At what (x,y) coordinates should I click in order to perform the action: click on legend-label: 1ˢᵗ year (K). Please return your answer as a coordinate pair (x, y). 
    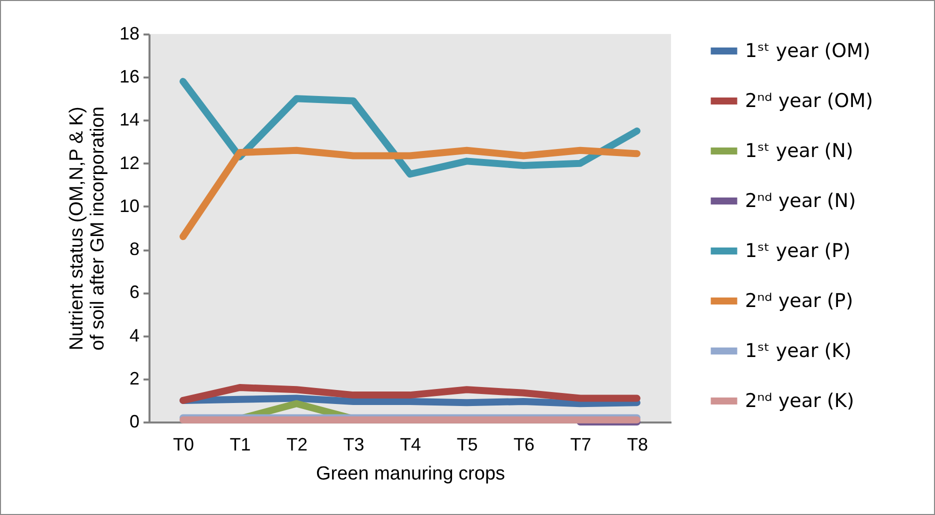
    Looking at the image, I should click on (798, 351).